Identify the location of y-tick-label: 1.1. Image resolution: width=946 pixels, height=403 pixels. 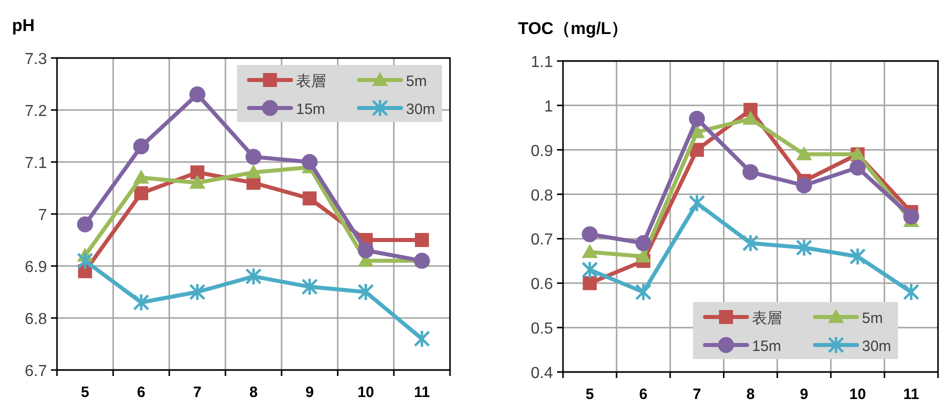
(542, 62).